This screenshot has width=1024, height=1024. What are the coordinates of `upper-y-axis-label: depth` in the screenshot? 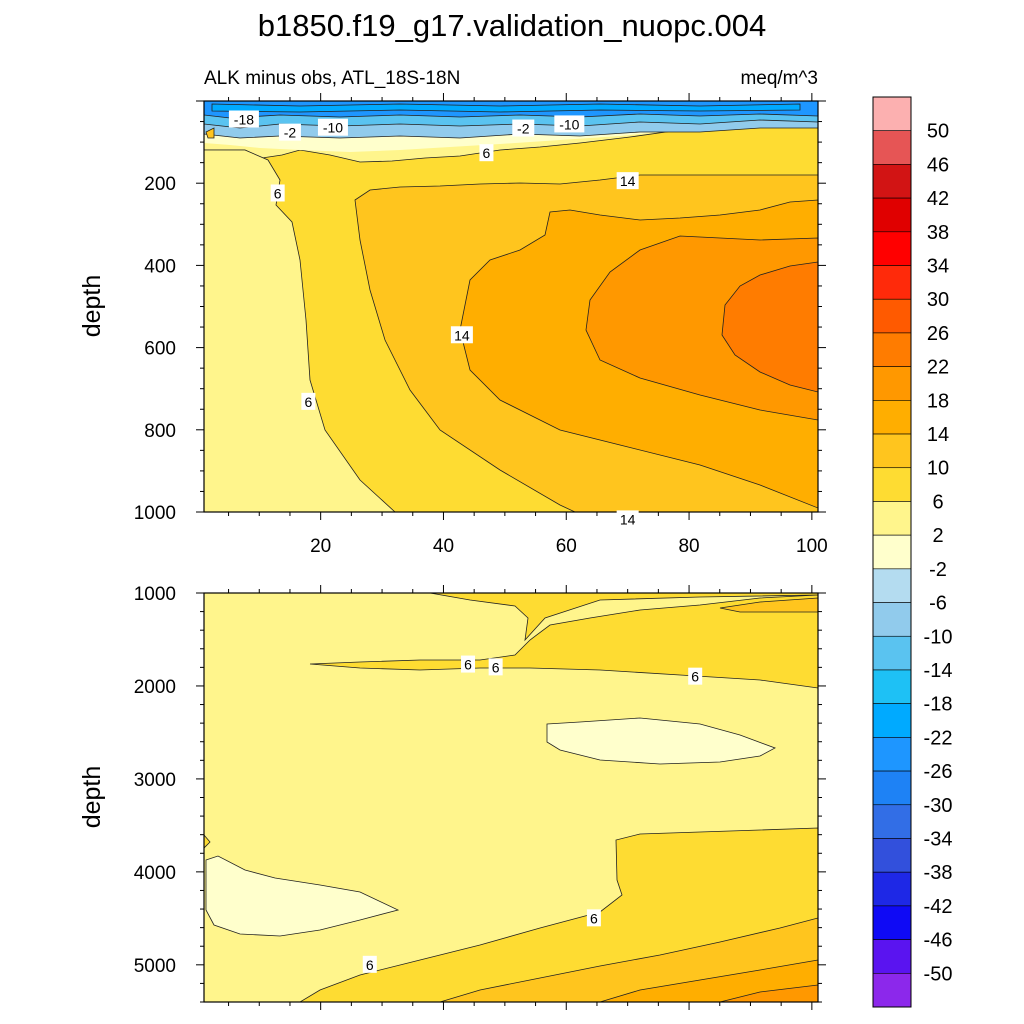 It's located at (92, 306).